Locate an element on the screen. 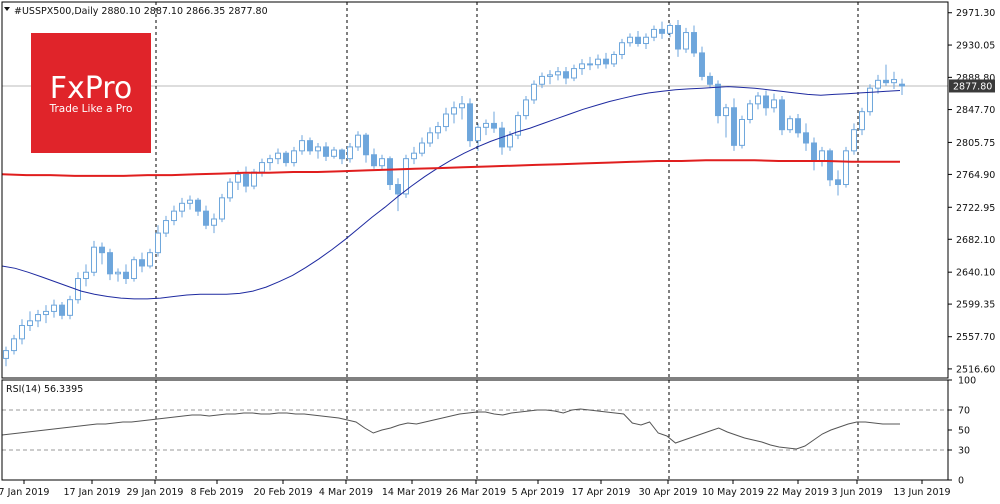 This screenshot has width=1000, height=504. x-tick-label: 29 Jan 2019 is located at coordinates (155, 492).